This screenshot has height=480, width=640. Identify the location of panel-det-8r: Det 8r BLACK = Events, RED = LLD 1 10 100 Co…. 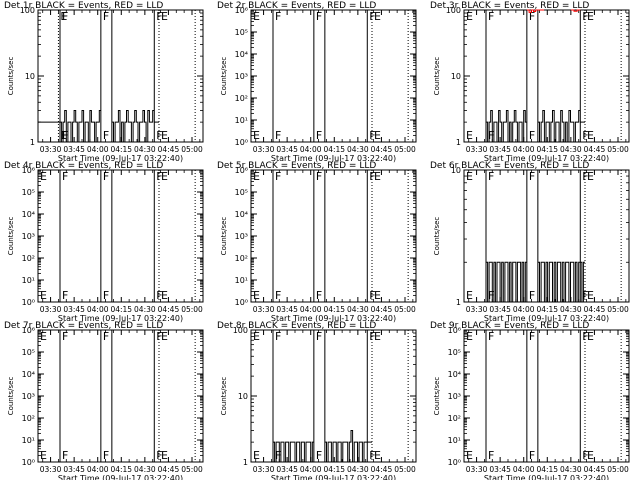
(317, 400).